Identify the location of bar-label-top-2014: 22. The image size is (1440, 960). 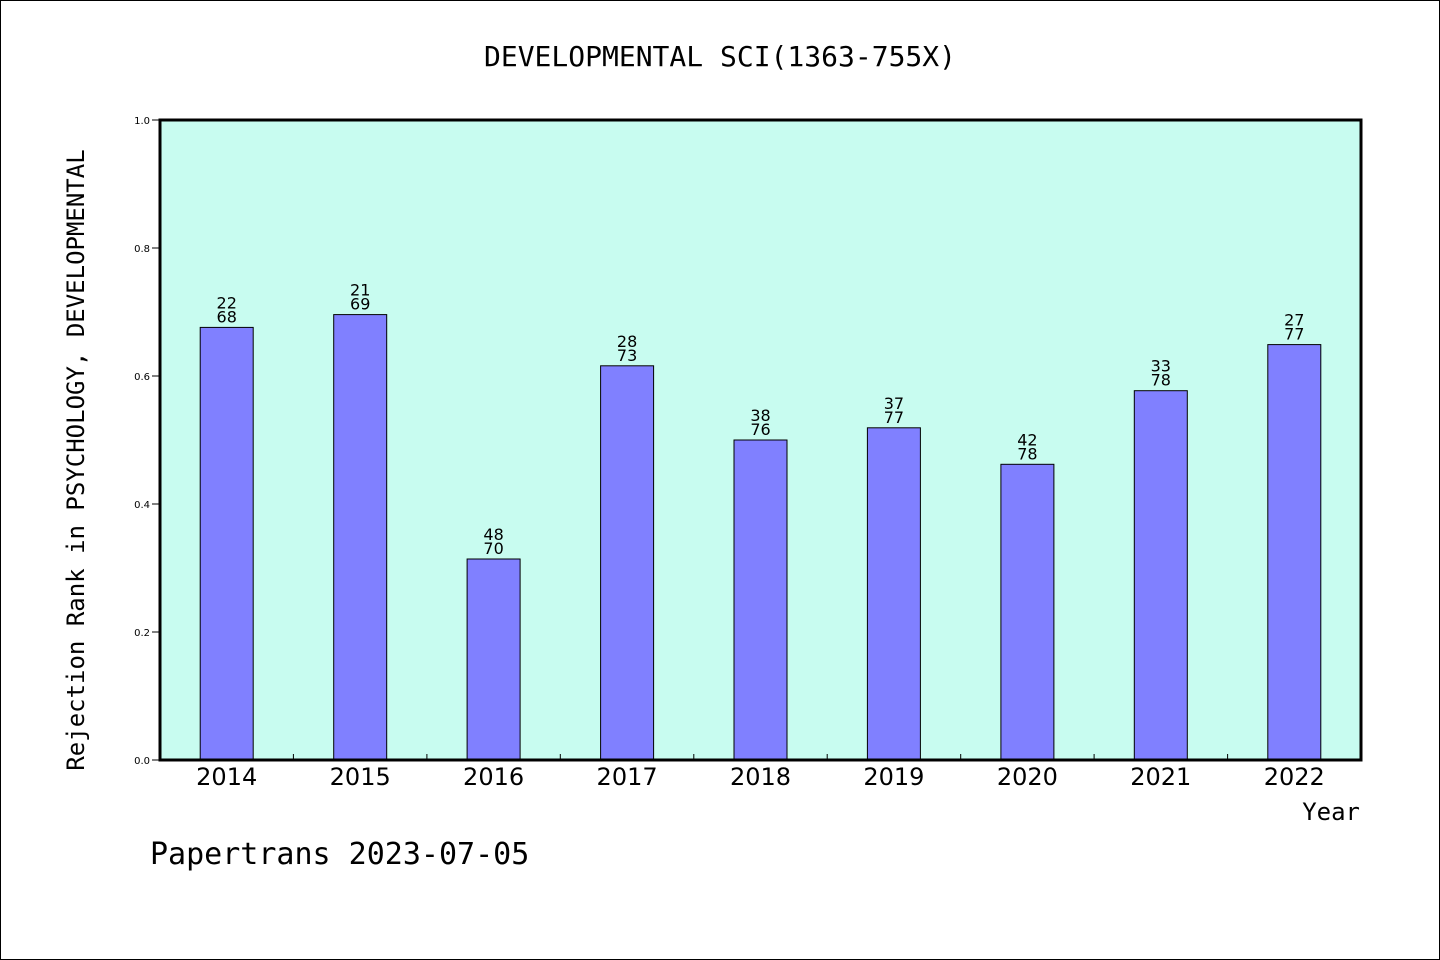
(227, 302).